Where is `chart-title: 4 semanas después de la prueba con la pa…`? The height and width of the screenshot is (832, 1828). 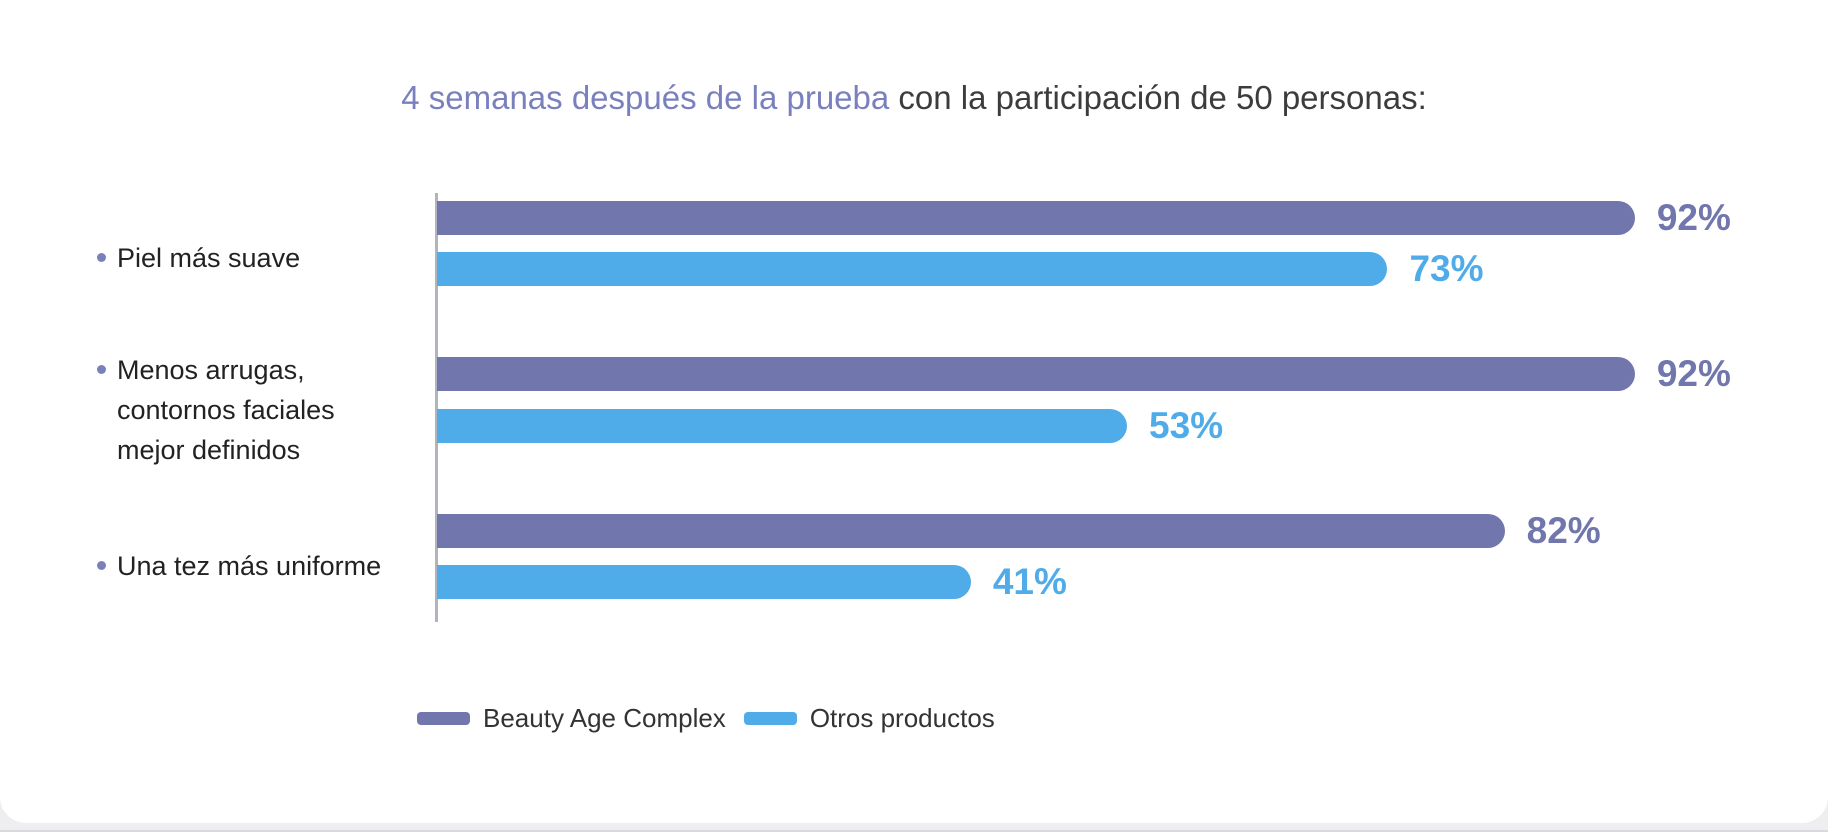 chart-title: 4 semanas después de la prueba con la pa… is located at coordinates (914, 98).